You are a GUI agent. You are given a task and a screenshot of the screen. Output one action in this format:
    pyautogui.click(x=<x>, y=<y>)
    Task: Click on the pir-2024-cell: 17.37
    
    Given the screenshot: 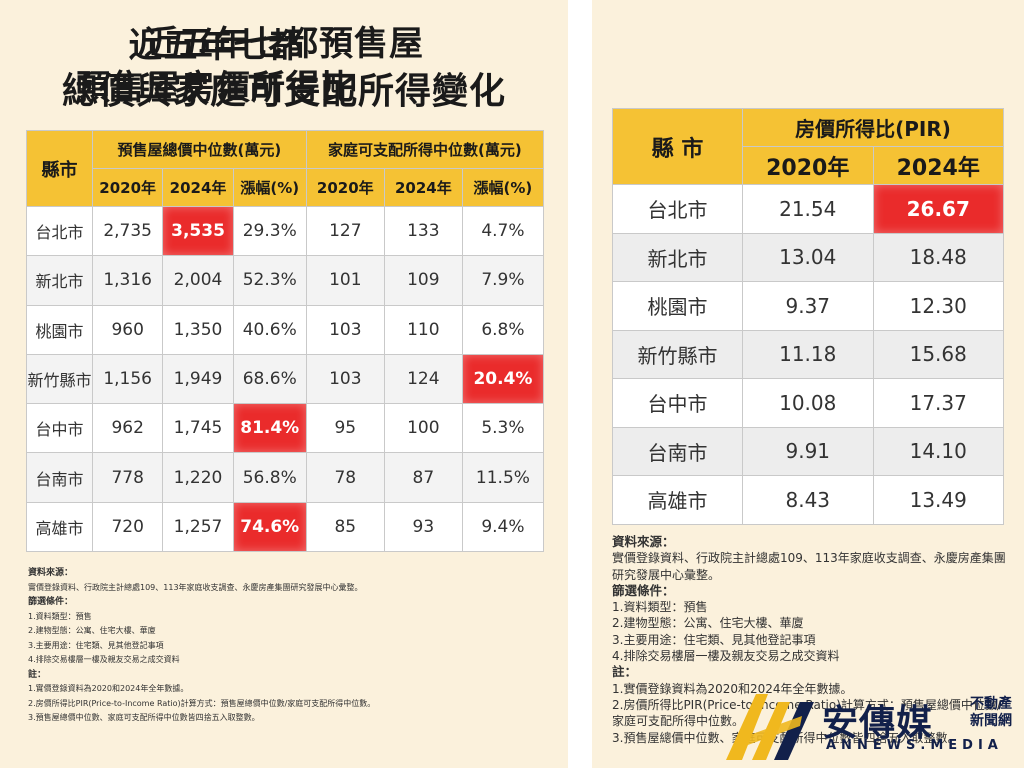 What is the action you would take?
    pyautogui.click(x=938, y=403)
    